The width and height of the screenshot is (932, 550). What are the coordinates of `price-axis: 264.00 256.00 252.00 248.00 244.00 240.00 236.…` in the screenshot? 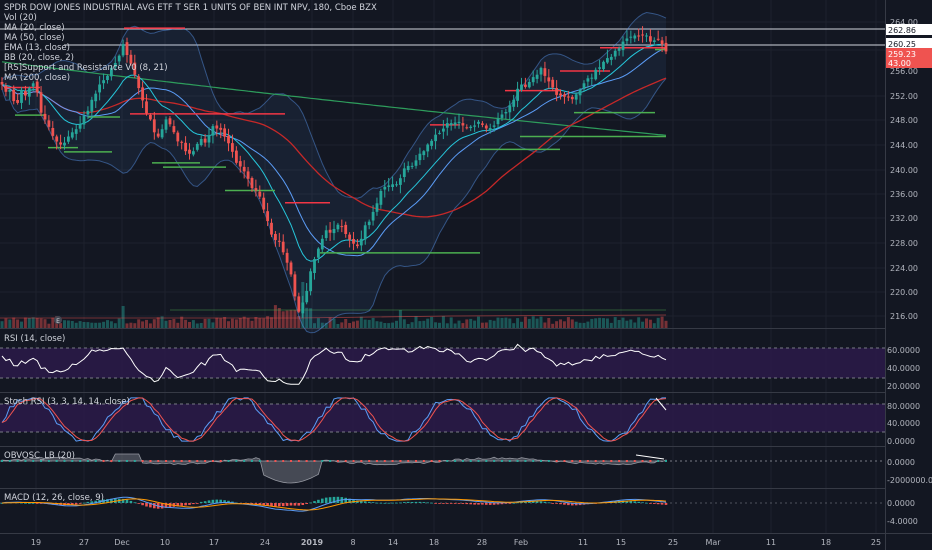 It's located at (909, 272).